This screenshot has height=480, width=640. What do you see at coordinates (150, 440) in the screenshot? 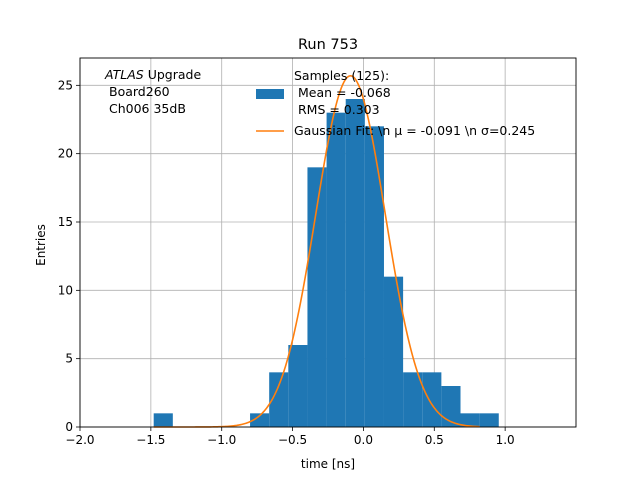
I see `x-tick-label: −1.5` at bounding box center [150, 440].